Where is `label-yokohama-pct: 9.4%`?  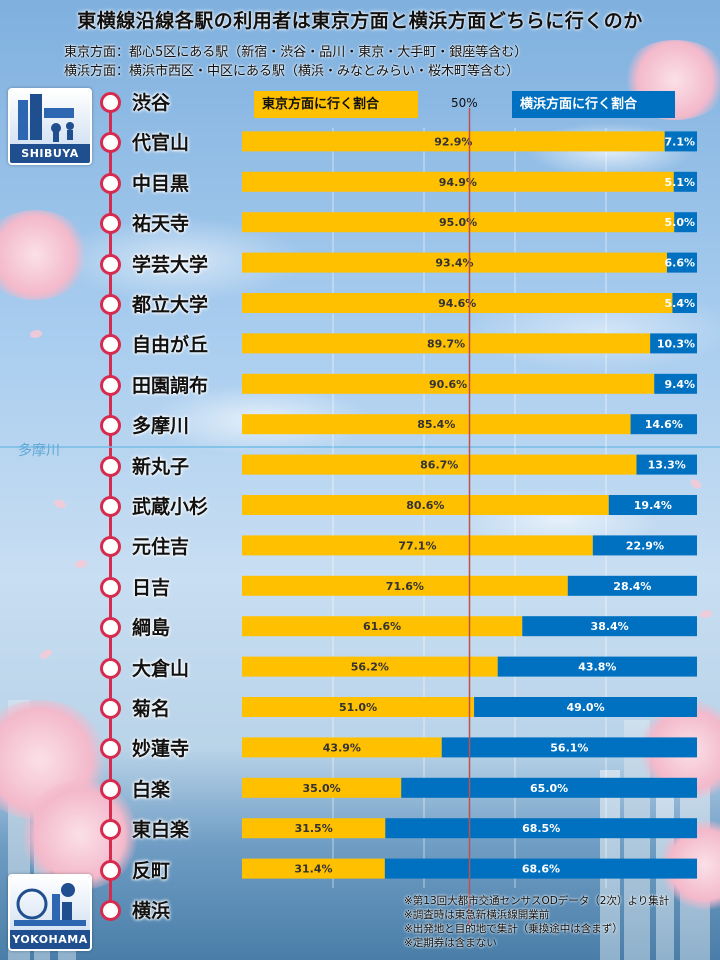 label-yokohama-pct: 9.4% is located at coordinates (679, 384).